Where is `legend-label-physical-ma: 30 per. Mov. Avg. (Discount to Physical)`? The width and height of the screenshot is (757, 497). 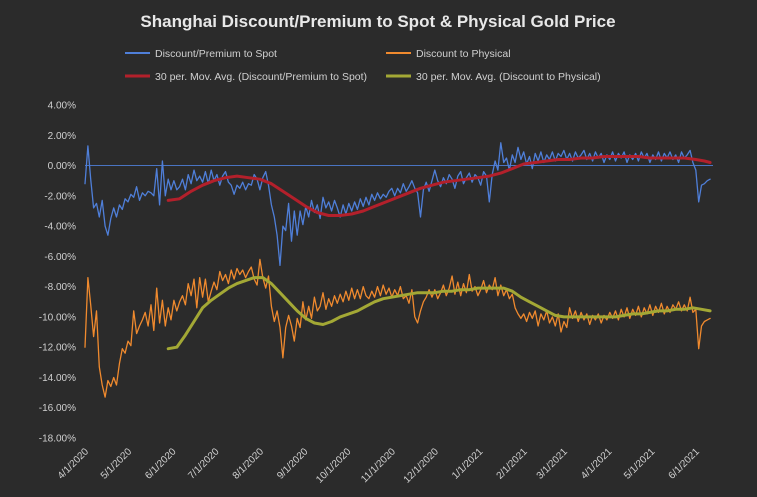 legend-label-physical-ma: 30 per. Mov. Avg. (Discount to Physical) is located at coordinates (508, 77).